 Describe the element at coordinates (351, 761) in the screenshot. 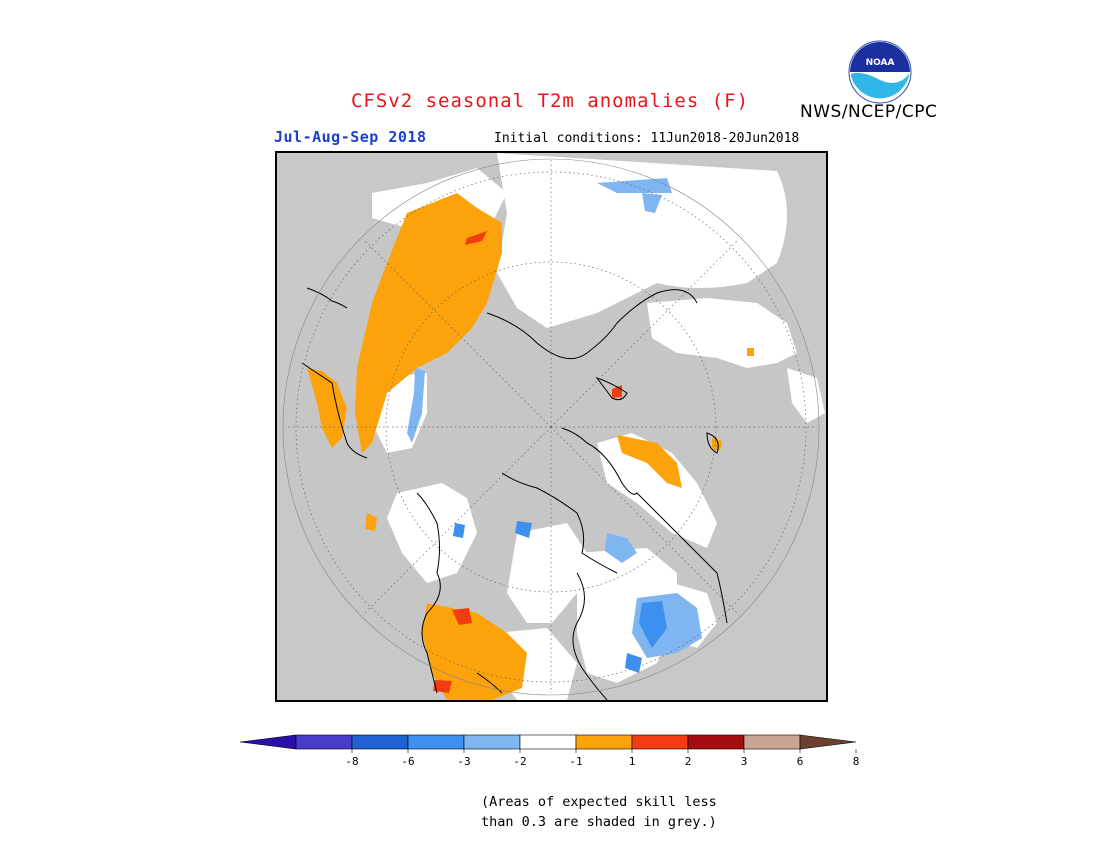

I see `legend-tick-label: -8` at that location.